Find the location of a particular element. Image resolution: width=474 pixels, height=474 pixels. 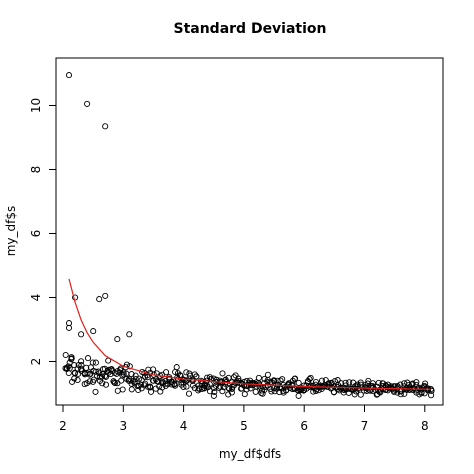

y-tick-label: 2 is located at coordinates (36, 362).